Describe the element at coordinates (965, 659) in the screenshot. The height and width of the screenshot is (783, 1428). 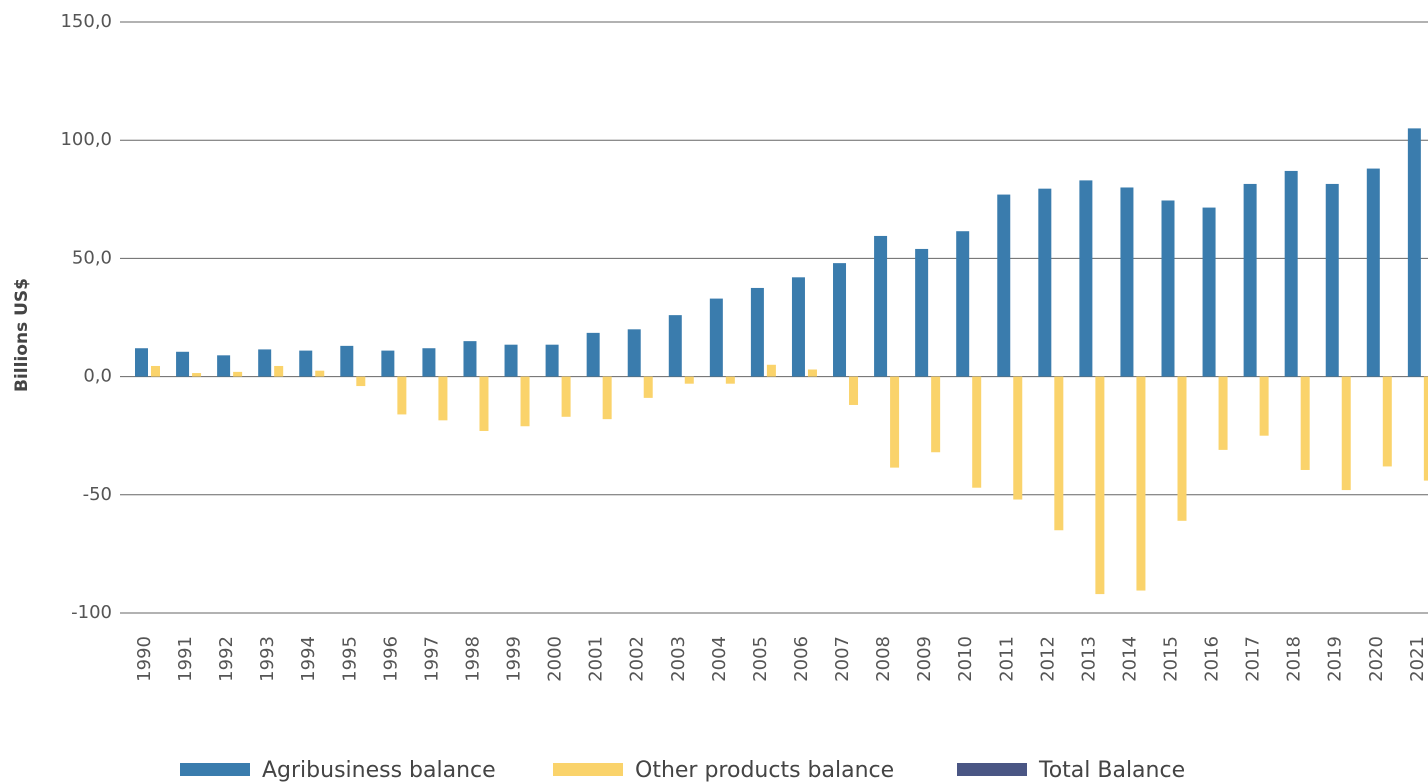
I see `x-tick-label: 2010` at that location.